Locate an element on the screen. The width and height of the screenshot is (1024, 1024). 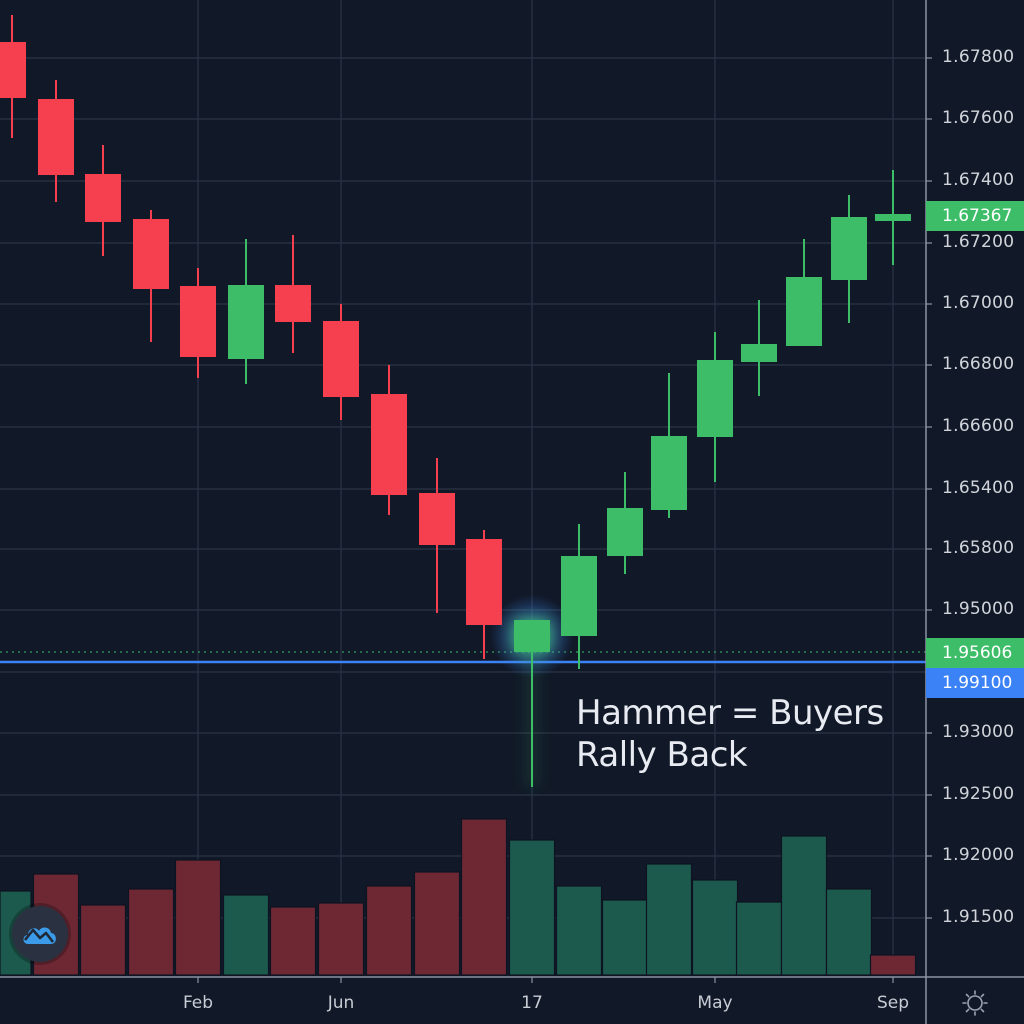
price-axis-label: 1.66600 is located at coordinates (978, 426).